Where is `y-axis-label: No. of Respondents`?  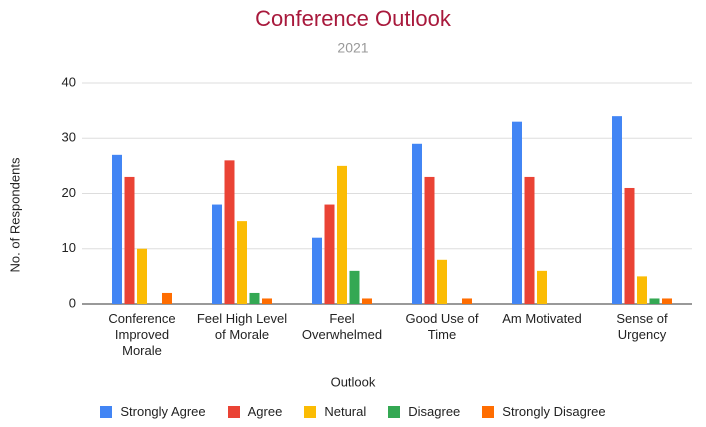 y-axis-label: No. of Respondents is located at coordinates (14, 214).